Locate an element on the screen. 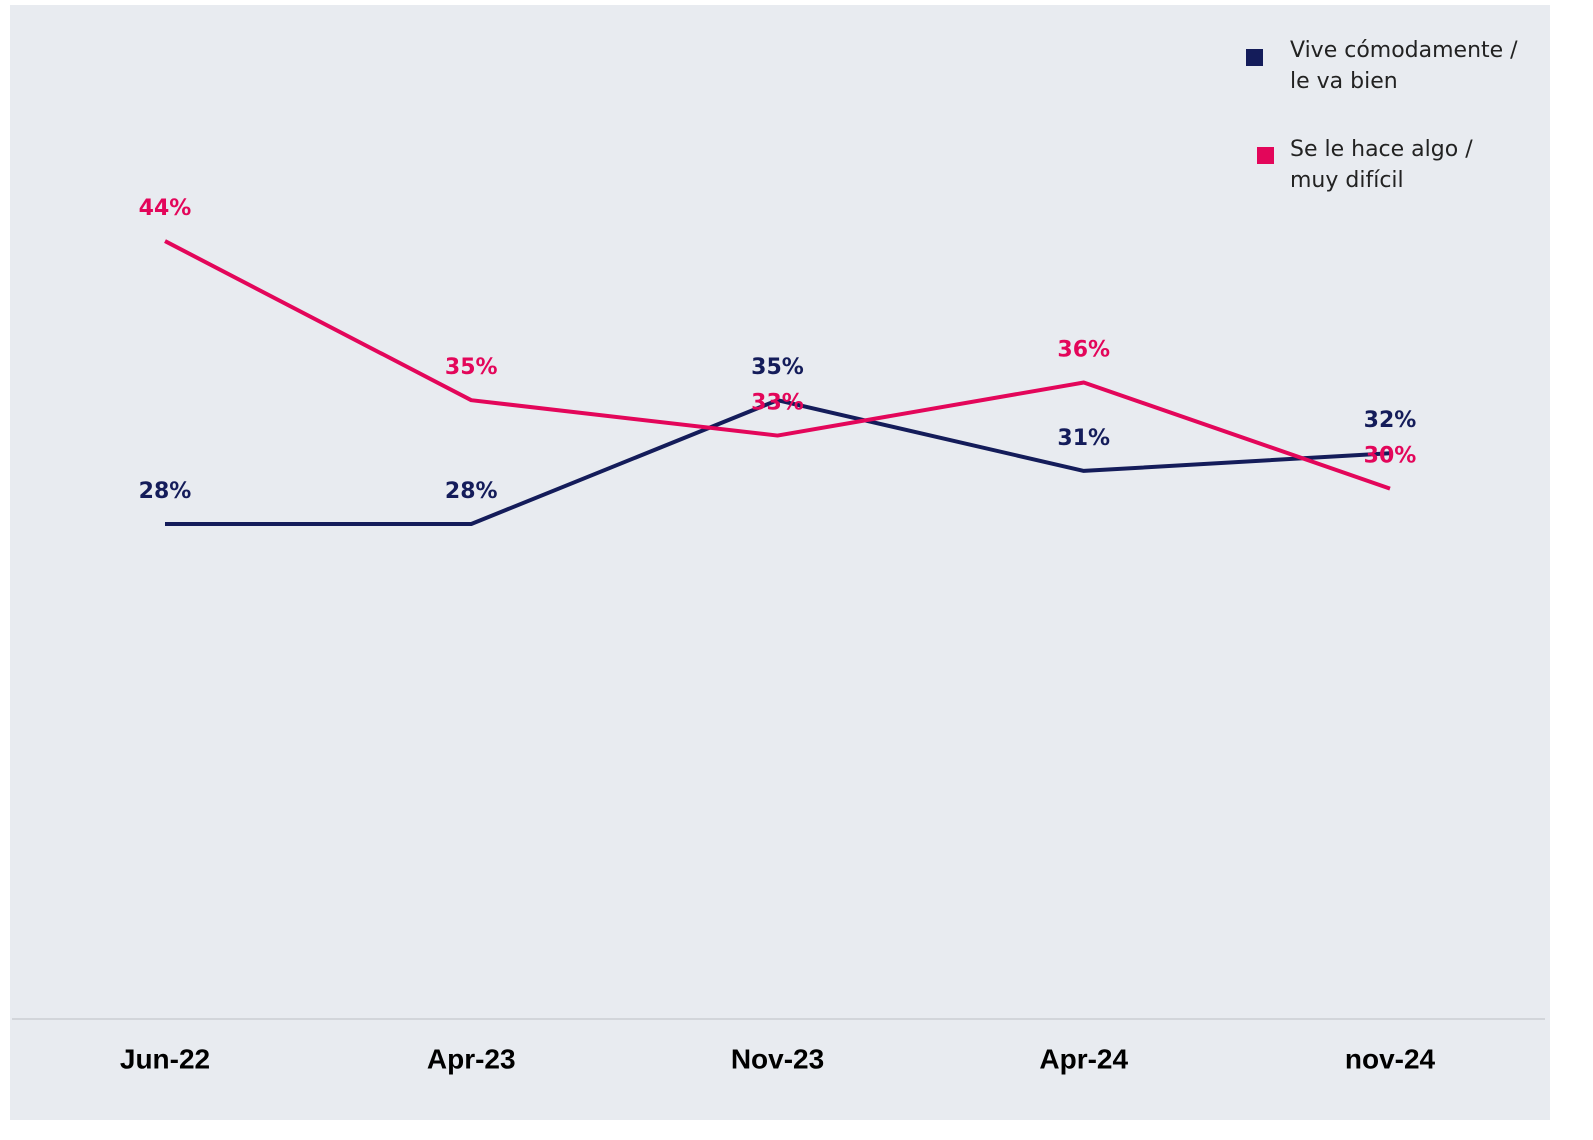 Image resolution: width=1593 pixels, height=1140 pixels. legend-label: Vive cómodamente / le va bien is located at coordinates (1404, 66).